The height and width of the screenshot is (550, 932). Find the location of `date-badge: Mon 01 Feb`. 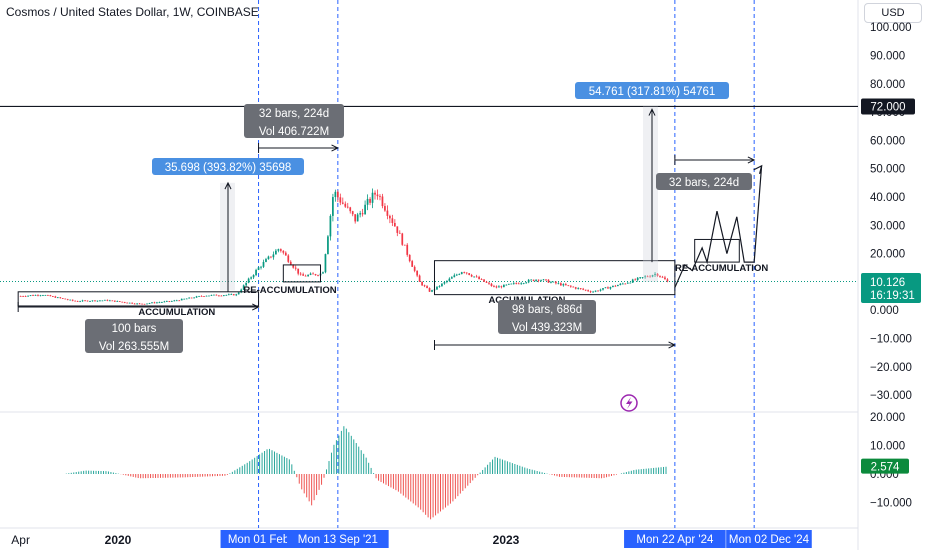

date-badge: Mon 01 Feb is located at coordinates (258, 539).